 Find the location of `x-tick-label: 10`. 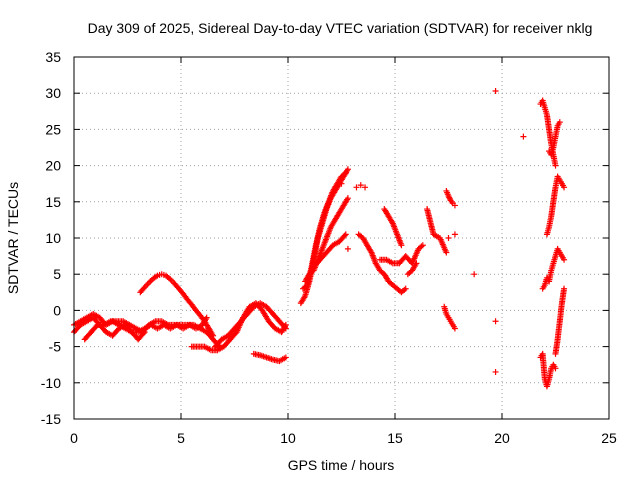

x-tick-label: 10 is located at coordinates (288, 438).